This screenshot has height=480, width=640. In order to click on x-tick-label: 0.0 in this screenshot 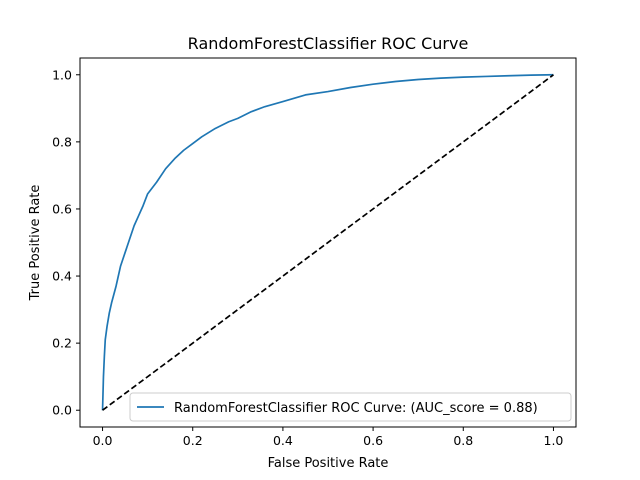, I will do `click(103, 440)`.